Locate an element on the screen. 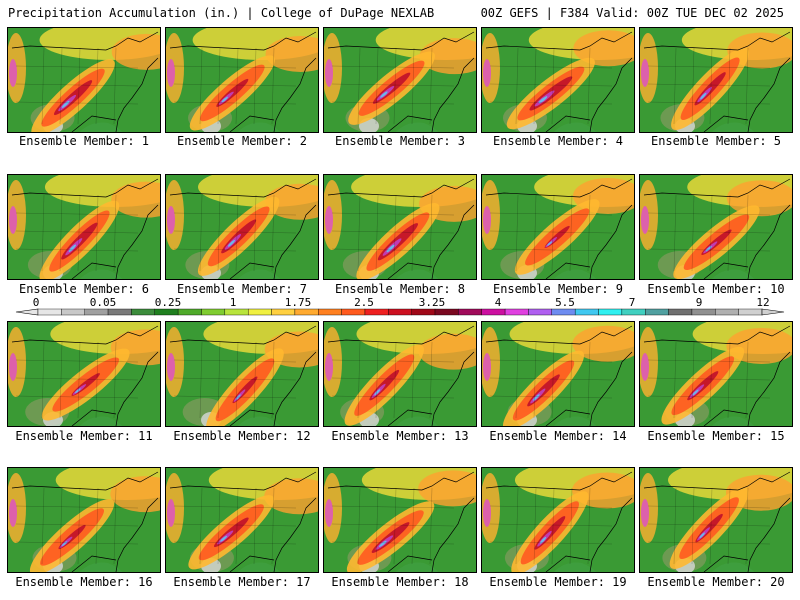 This screenshot has height=600, width=800. ensemble-member-label: Ensemble Member: 6 is located at coordinates (84, 289).